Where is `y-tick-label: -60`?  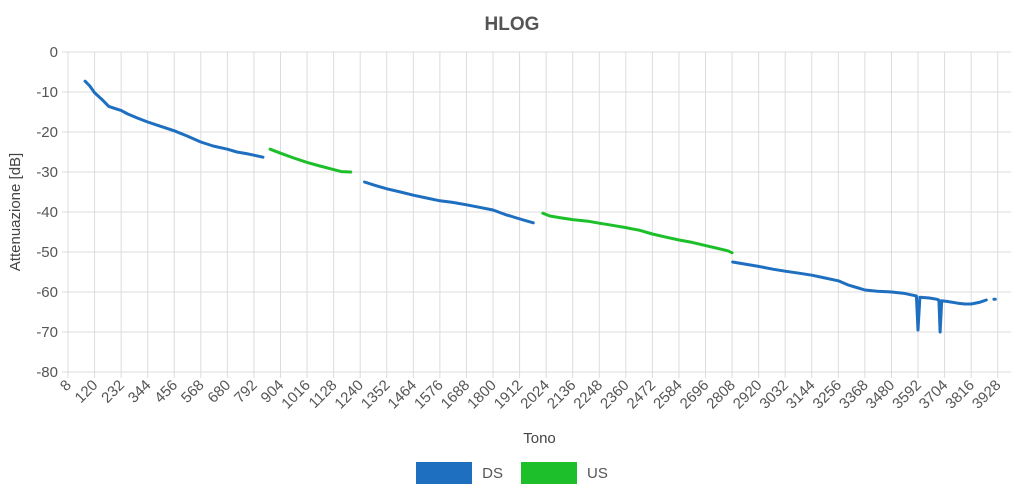 y-tick-label: -60 is located at coordinates (47, 292).